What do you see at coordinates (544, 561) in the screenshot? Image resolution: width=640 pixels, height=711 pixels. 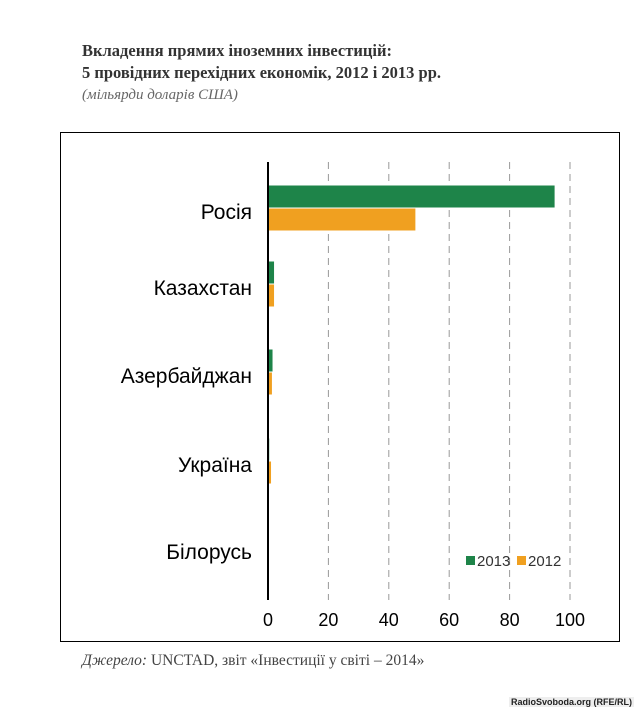 I see `legend-label-2012: 2012` at bounding box center [544, 561].